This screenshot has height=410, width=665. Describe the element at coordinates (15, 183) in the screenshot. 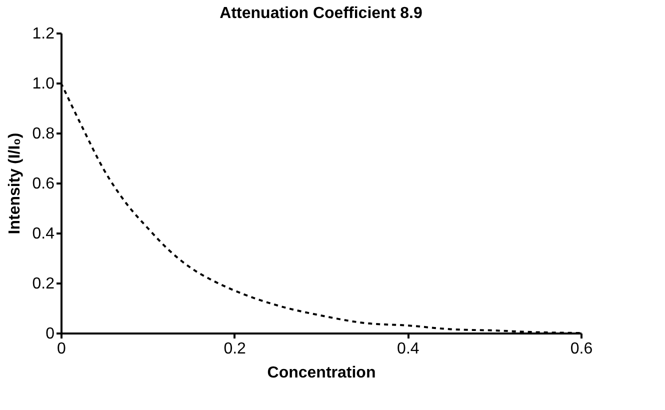

I see `y-axis-title: Intensity (I/I₀)` at that location.